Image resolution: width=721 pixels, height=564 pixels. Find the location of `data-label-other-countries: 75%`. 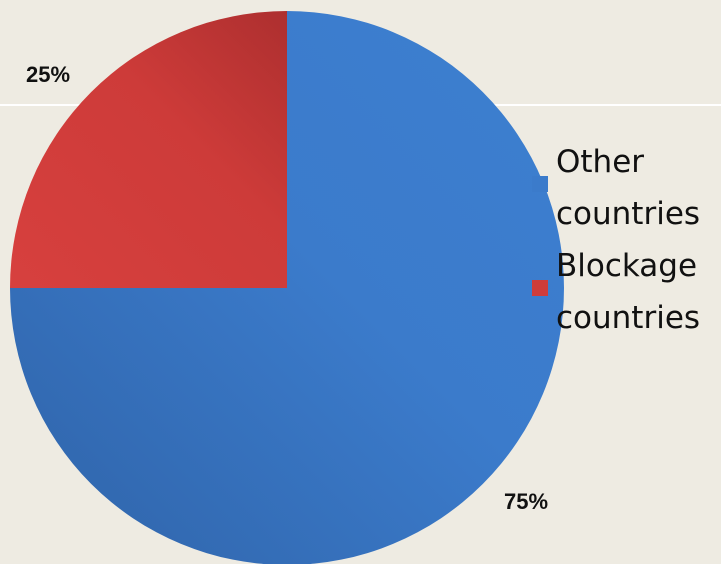

data-label-other-countries: 75% is located at coordinates (526, 501).